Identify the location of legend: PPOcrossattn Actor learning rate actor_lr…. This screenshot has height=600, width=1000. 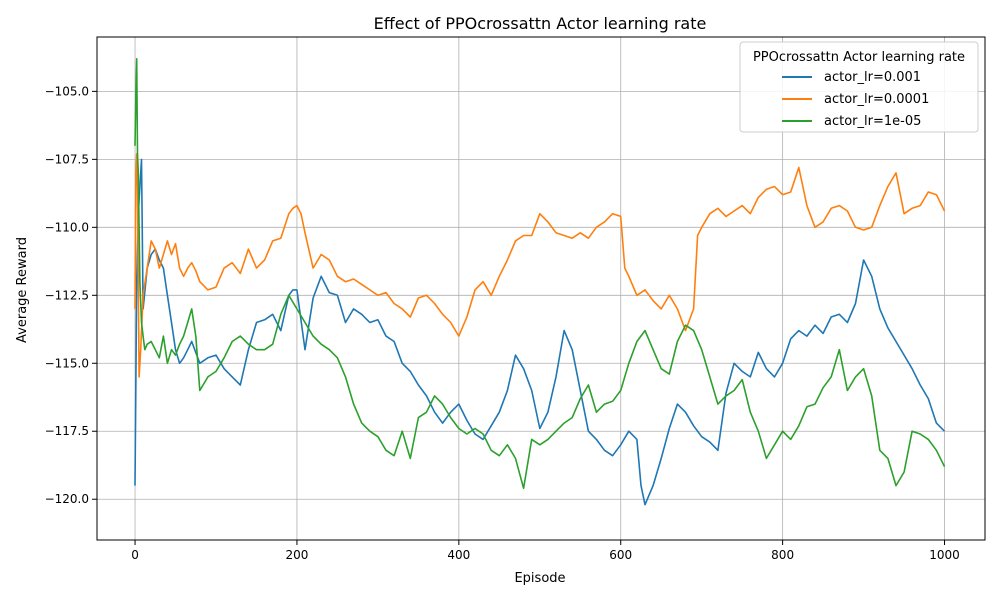
(859, 87).